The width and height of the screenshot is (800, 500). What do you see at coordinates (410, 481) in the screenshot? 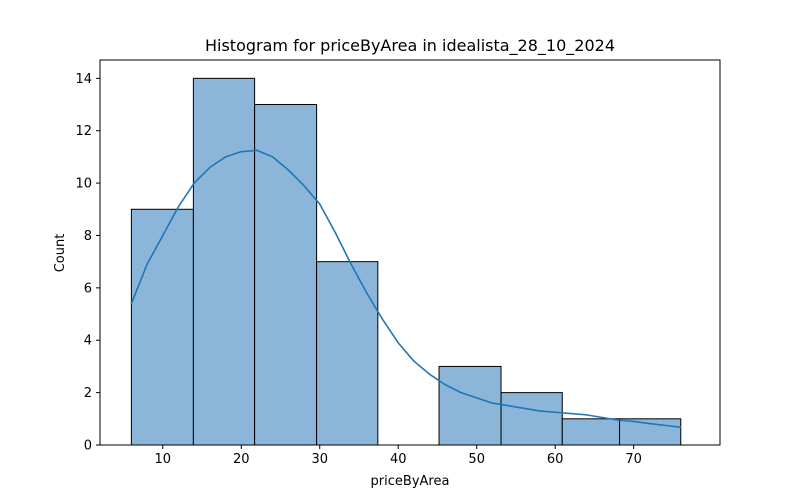
I see `x-axis-label: priceByArea` at bounding box center [410, 481].